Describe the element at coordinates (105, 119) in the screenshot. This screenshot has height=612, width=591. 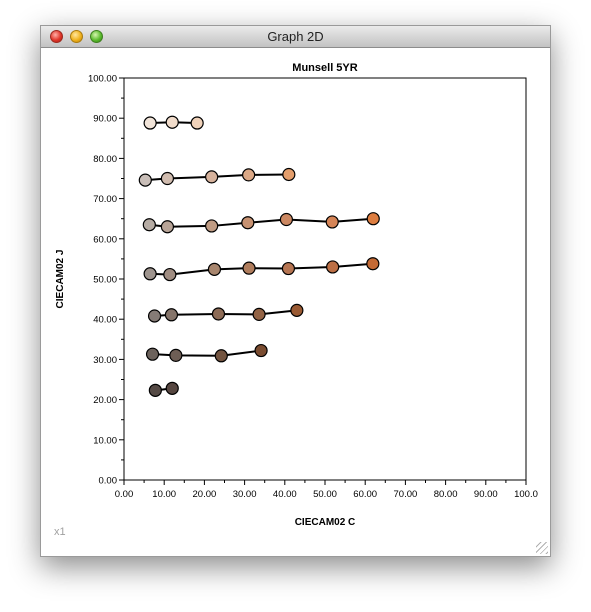
I see `y-tick-label: 90.00` at that location.